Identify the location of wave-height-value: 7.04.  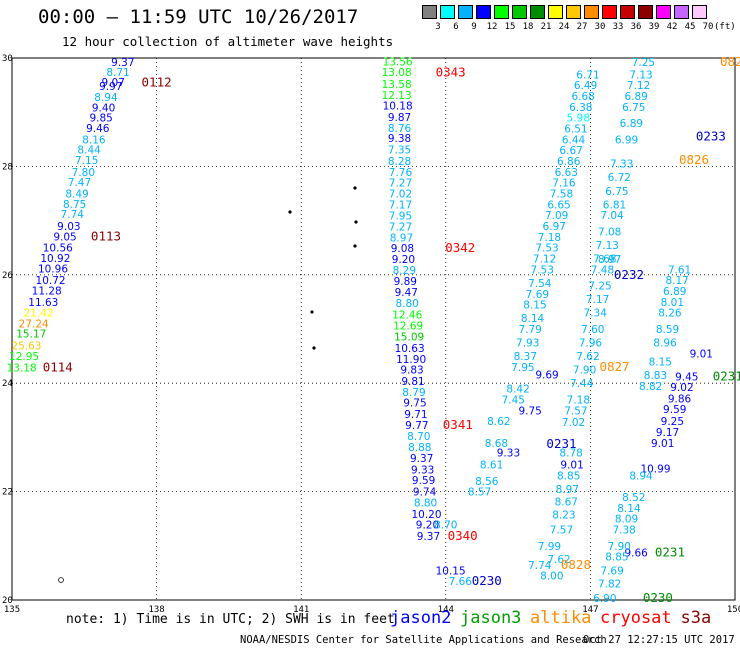
(612, 216).